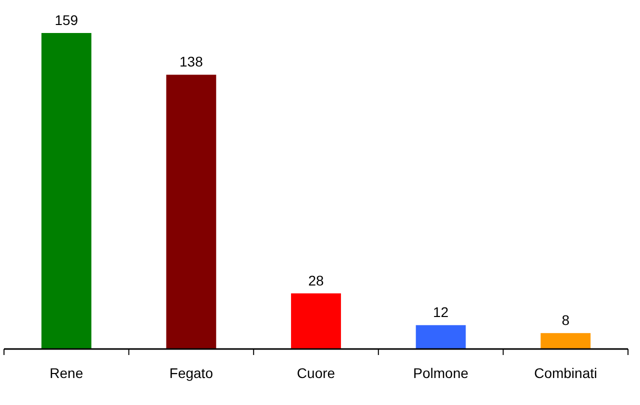 This screenshot has height=405, width=640. What do you see at coordinates (566, 320) in the screenshot?
I see `data-label: 8` at bounding box center [566, 320].